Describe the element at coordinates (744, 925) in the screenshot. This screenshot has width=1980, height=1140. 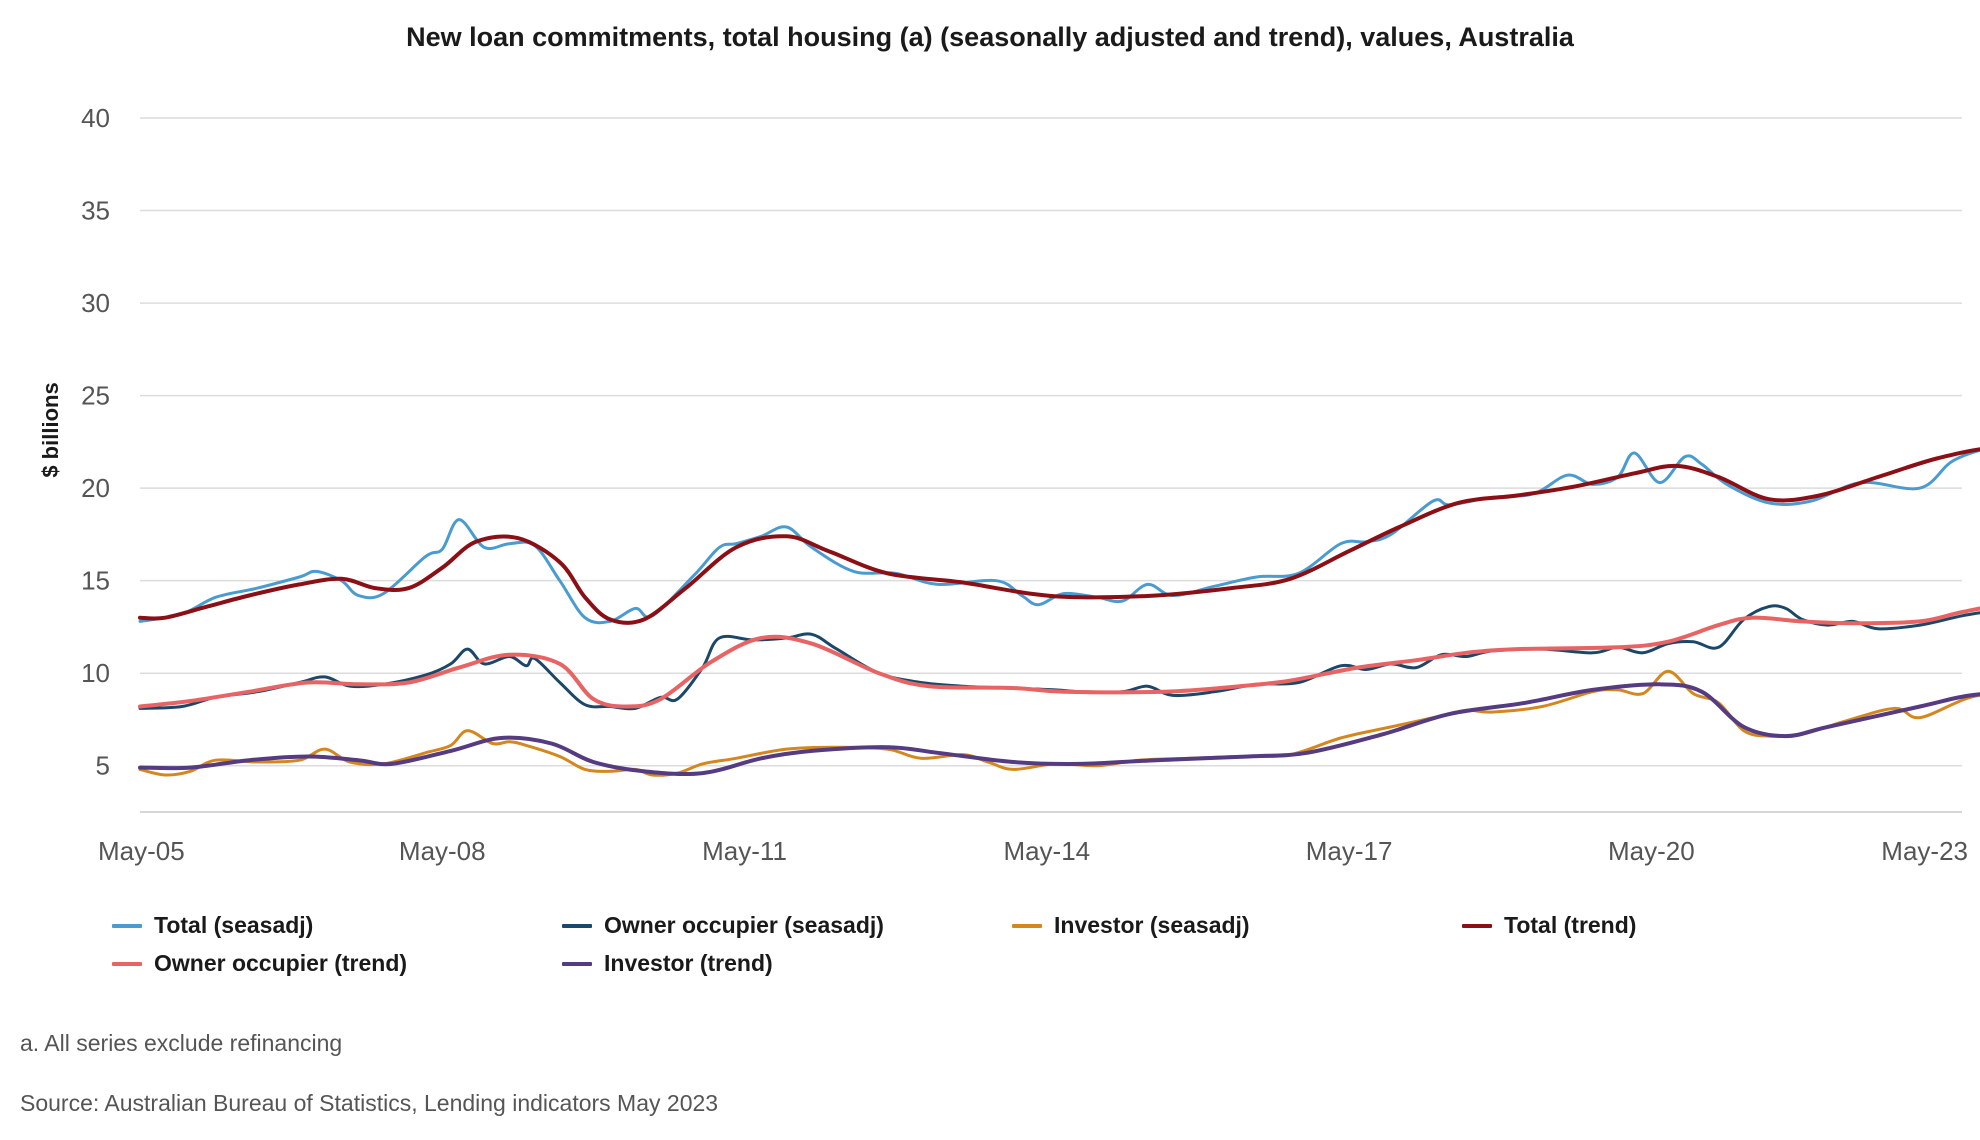
I see `legend-label: Owner occupier (seasadj)` at that location.